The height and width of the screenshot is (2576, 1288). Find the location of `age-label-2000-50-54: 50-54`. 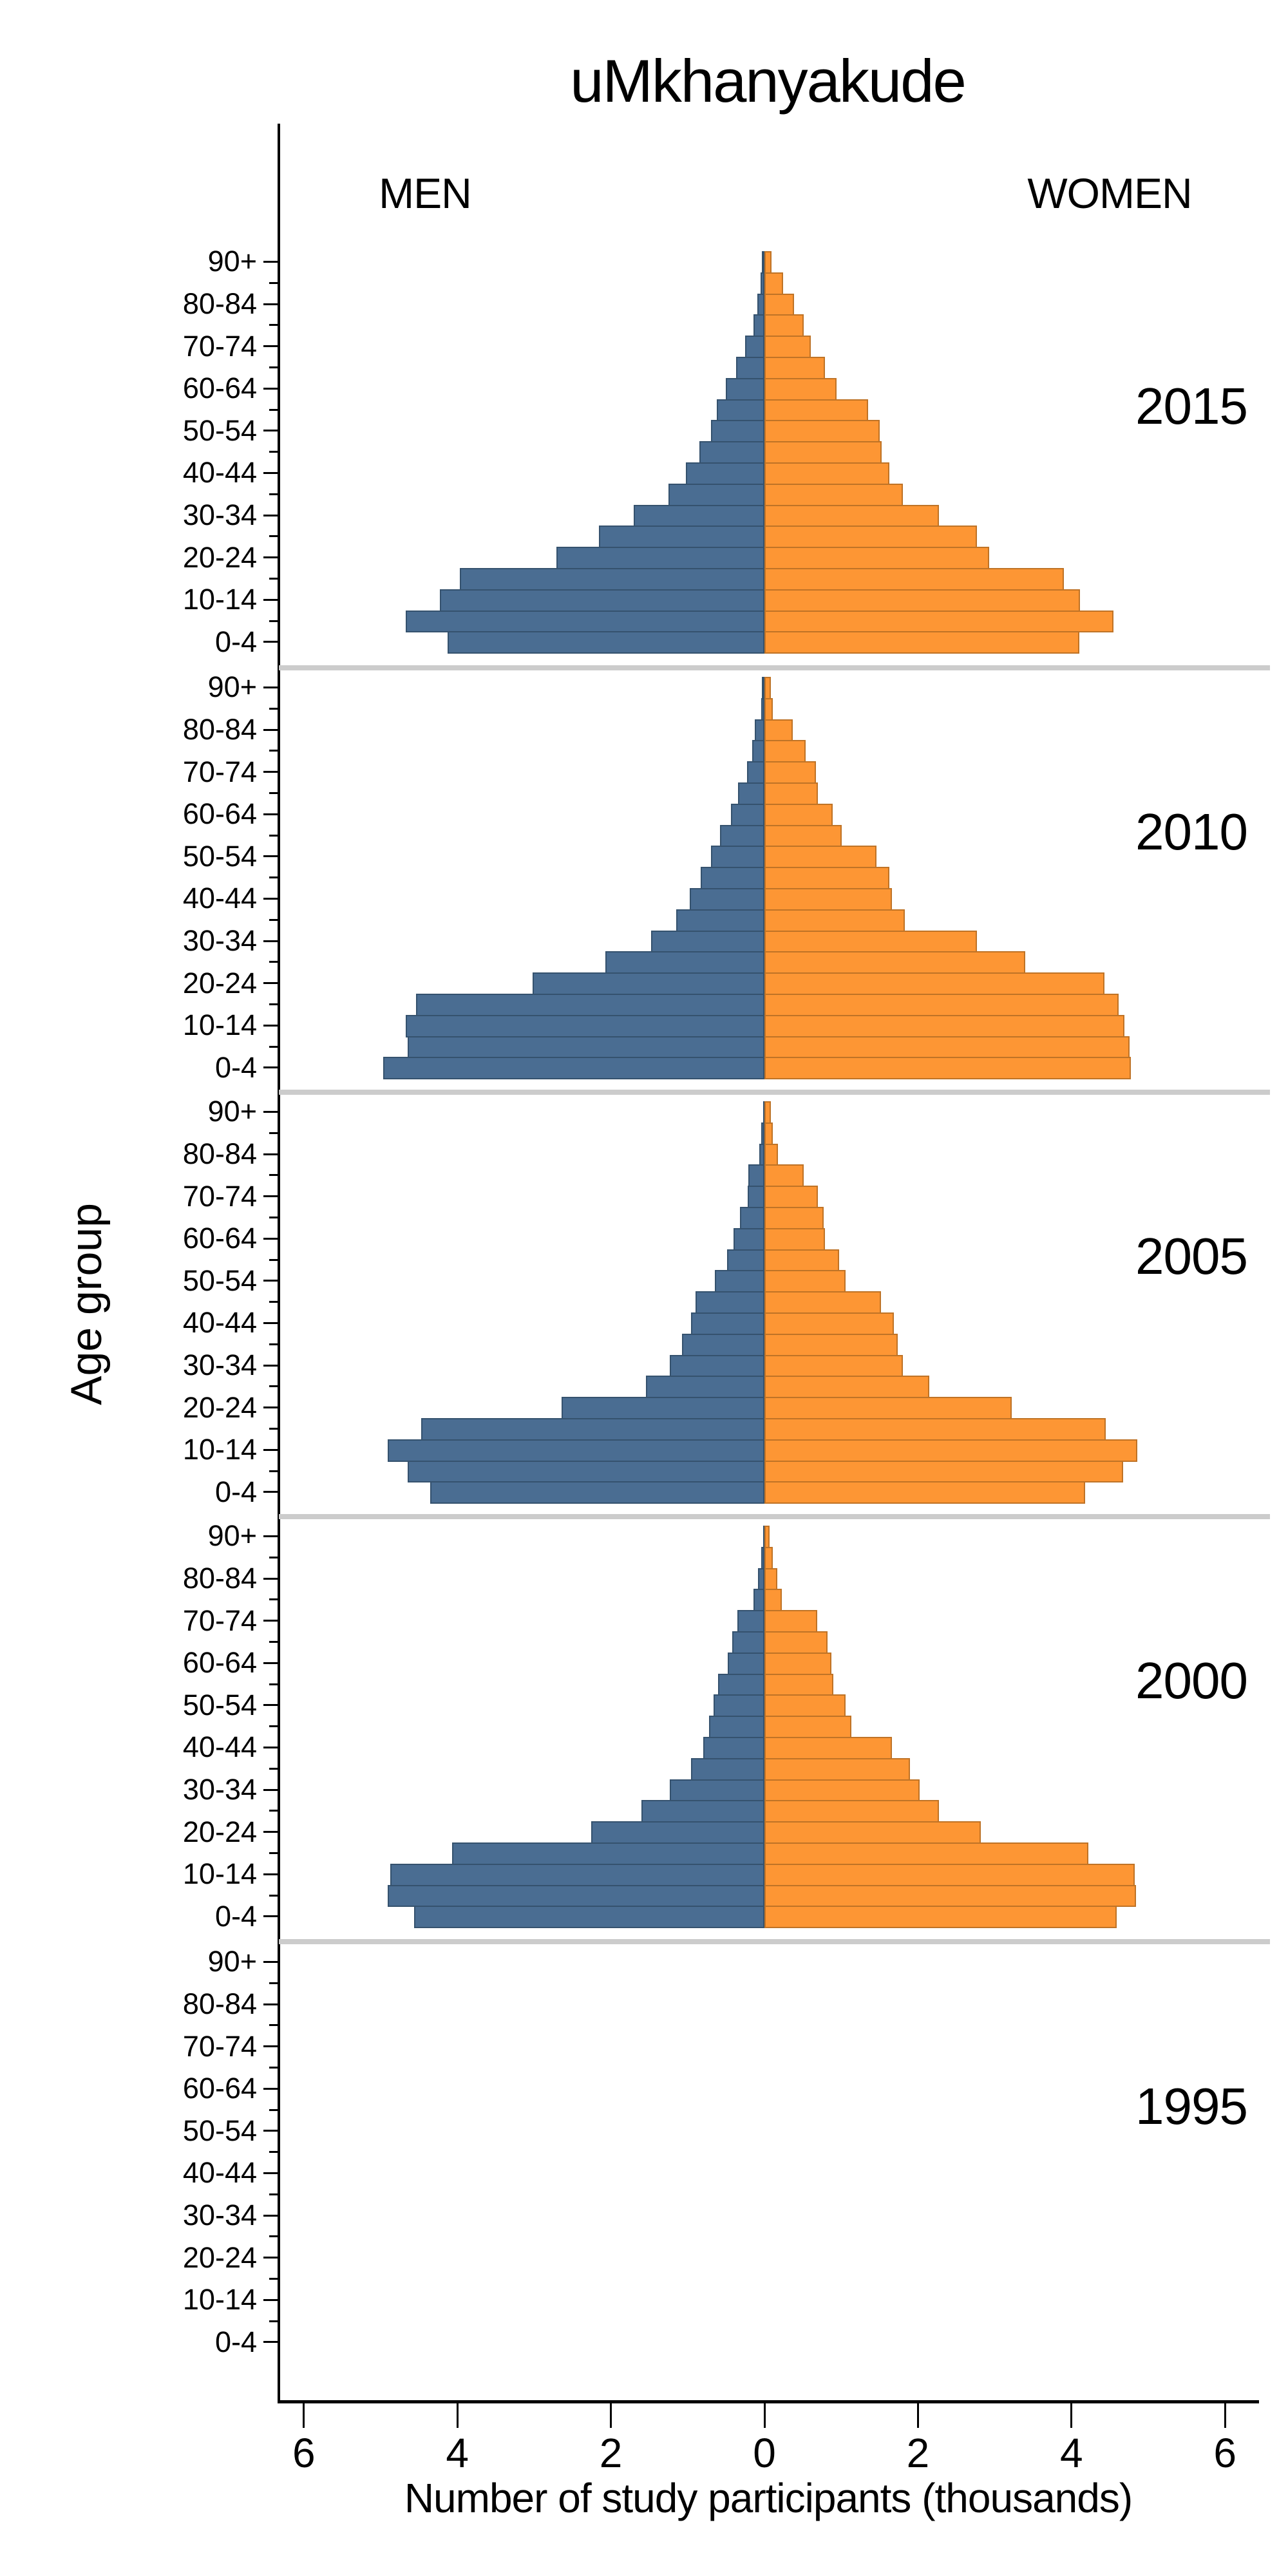

age-label-2000-50-54: 50-54 is located at coordinates (219, 1704).